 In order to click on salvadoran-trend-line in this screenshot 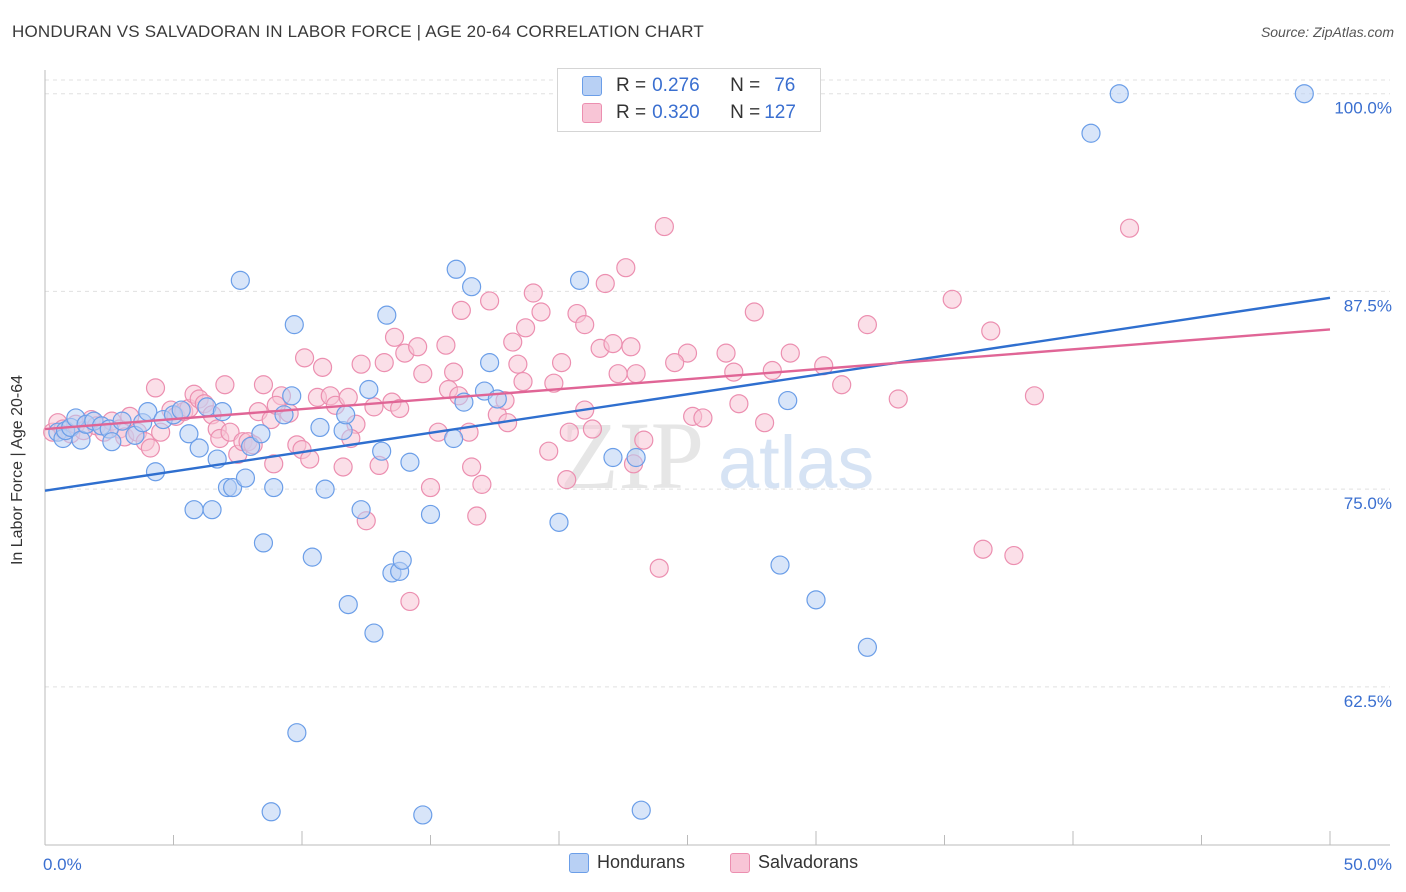, I will do `click(687, 379)`.